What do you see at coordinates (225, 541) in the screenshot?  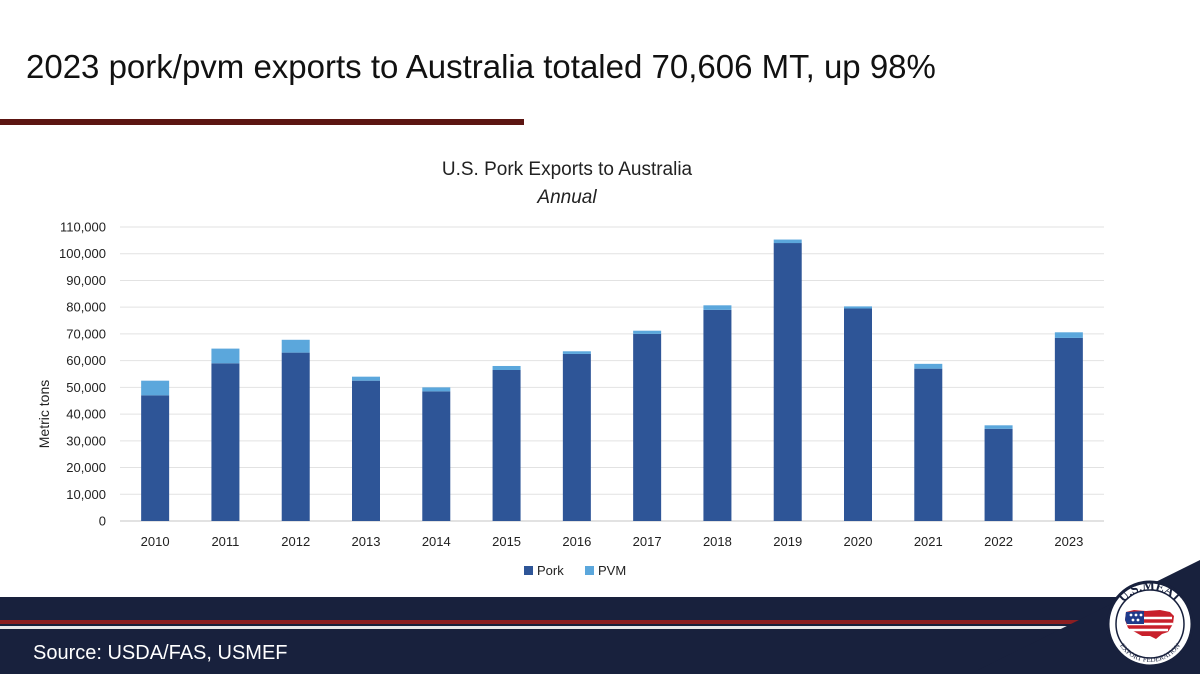 I see `x-tick-label: 2011` at bounding box center [225, 541].